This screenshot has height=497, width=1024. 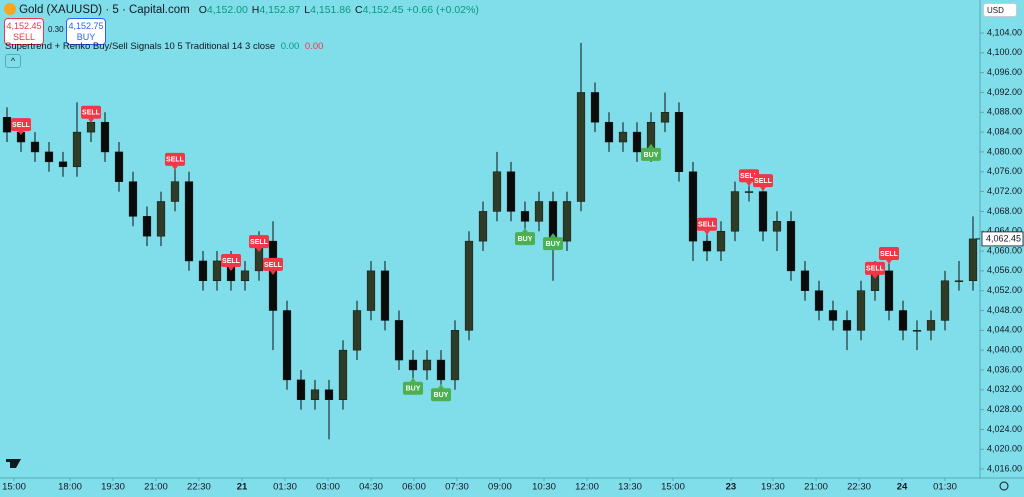 I want to click on x-tick-label: 06:00, so click(x=414, y=487).